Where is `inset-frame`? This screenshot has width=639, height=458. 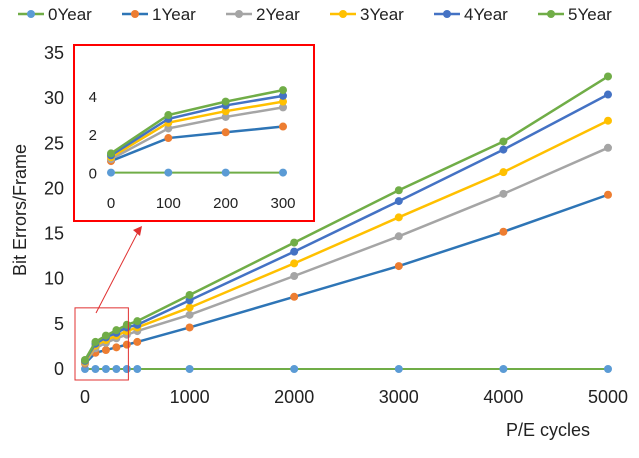 inset-frame is located at coordinates (194, 133).